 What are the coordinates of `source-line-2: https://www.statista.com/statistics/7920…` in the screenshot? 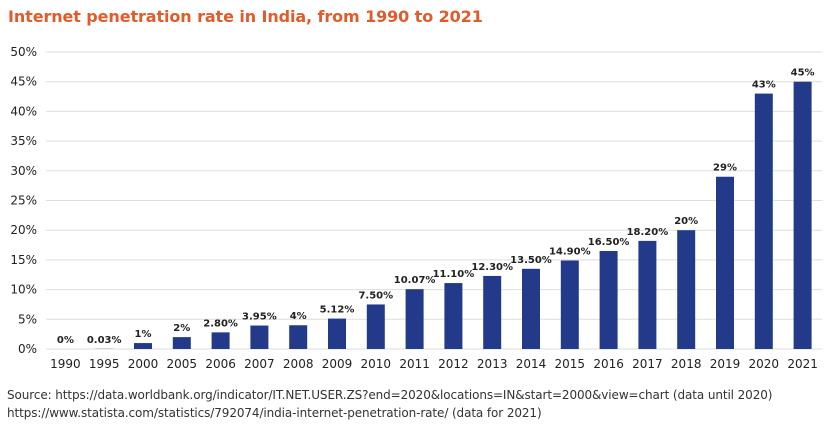 It's located at (274, 413).